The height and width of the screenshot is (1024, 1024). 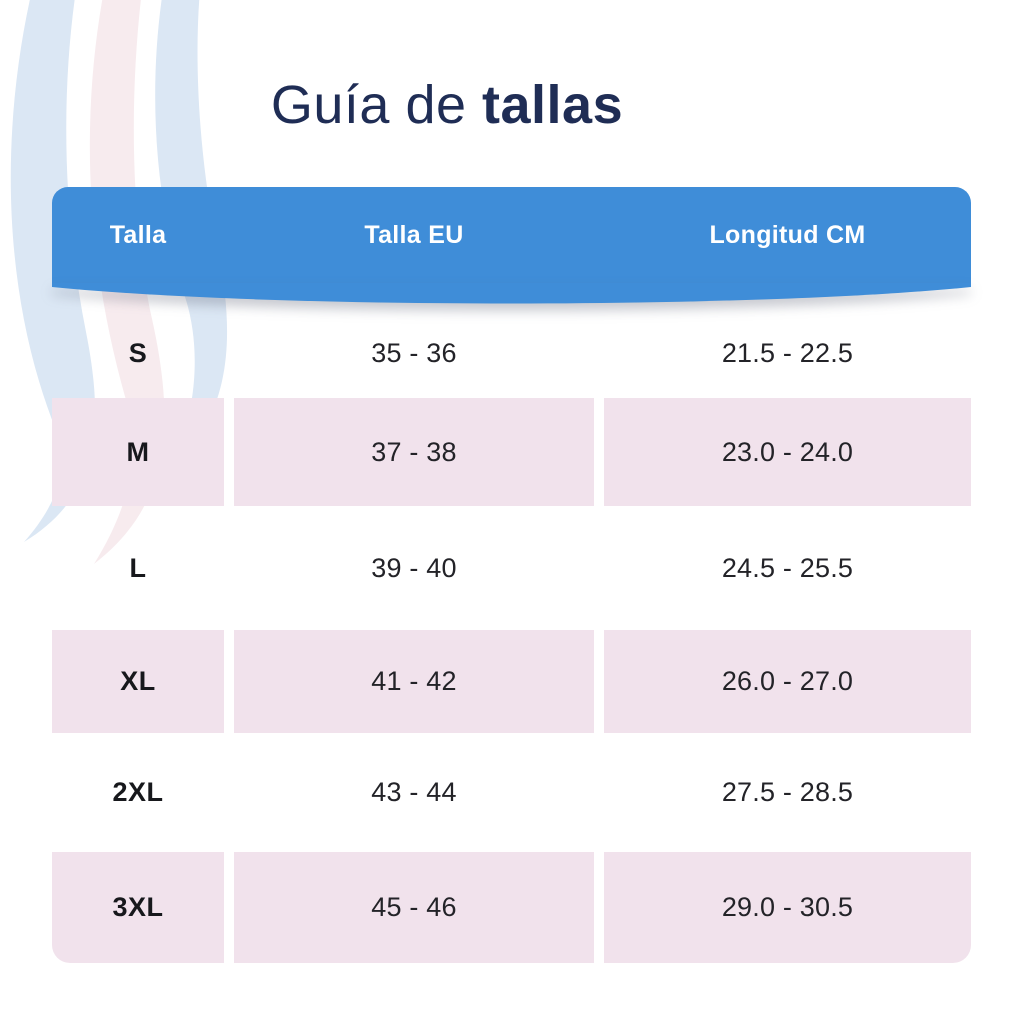 I want to click on eu-size-value: 43 - 44, so click(x=414, y=792).